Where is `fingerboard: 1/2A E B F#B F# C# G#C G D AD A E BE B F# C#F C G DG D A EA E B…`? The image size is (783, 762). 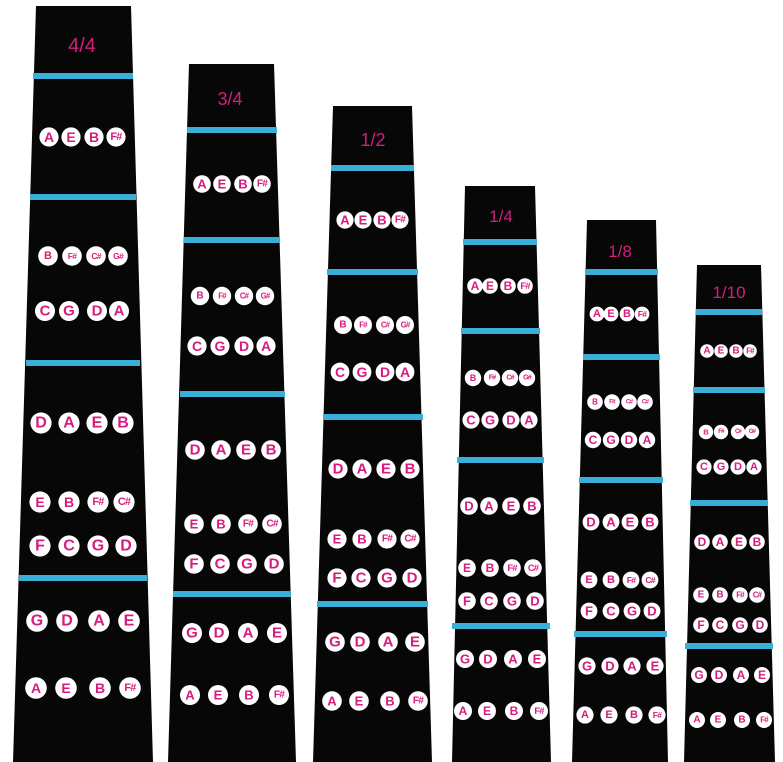 fingerboard: 1/2A E B F#B F# C# G#C G D AD A E BE B F# C#F C G DG D A EA E B… is located at coordinates (372, 434).